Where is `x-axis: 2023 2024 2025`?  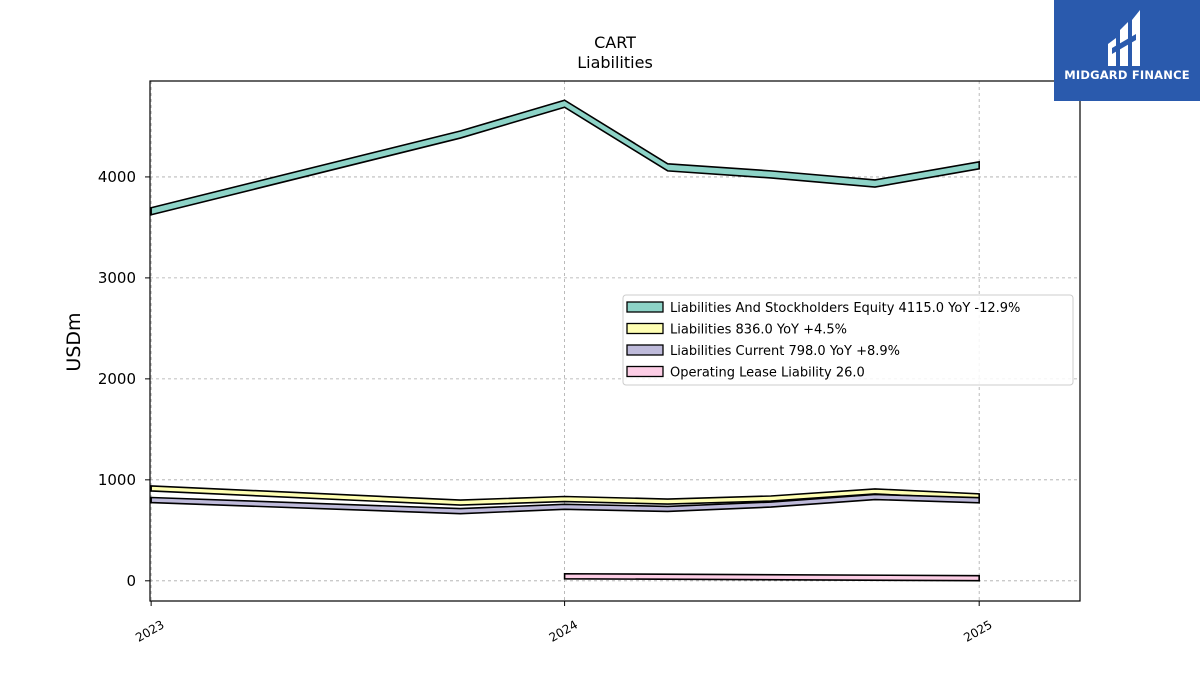 x-axis: 2023 2024 2025 is located at coordinates (564, 623).